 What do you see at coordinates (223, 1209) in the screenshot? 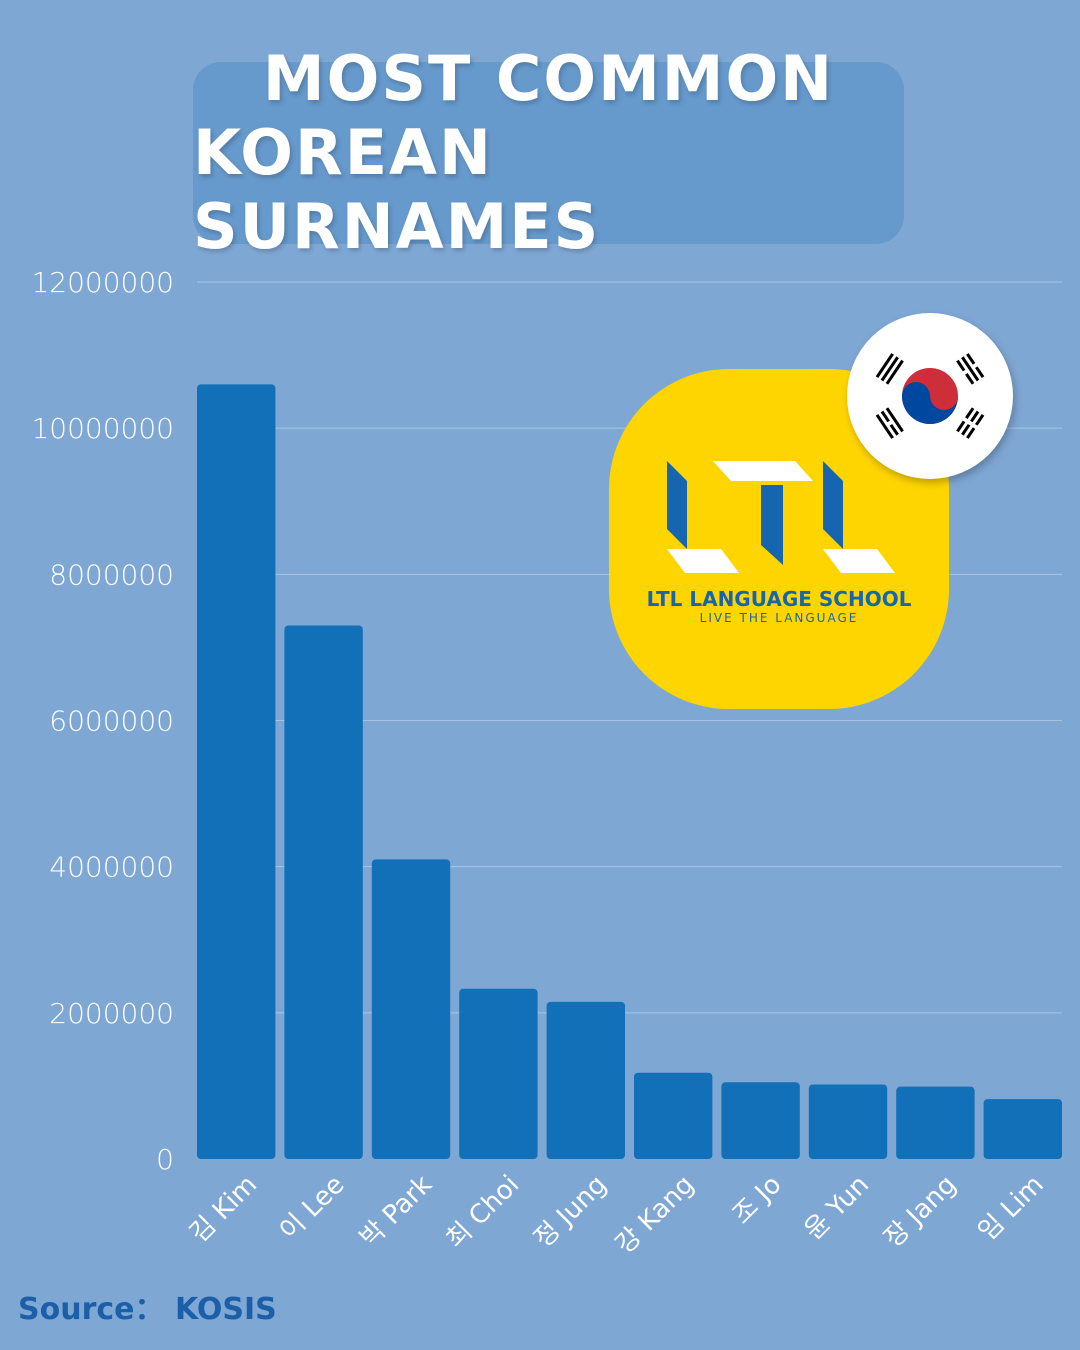
I see `x-tick-label: 김 Kim` at bounding box center [223, 1209].